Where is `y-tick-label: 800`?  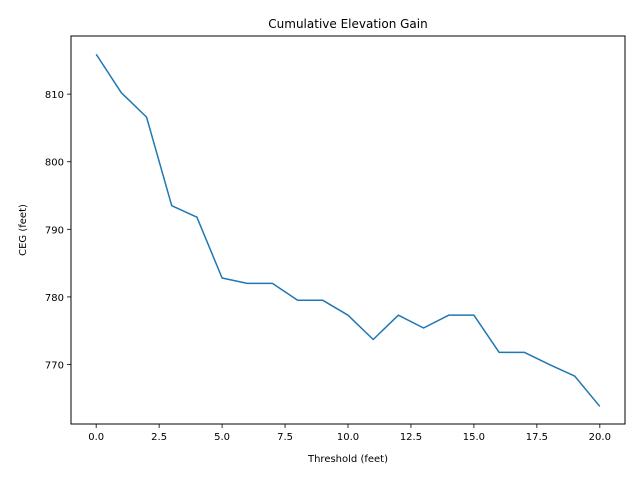
y-tick-label: 800 is located at coordinates (54, 163).